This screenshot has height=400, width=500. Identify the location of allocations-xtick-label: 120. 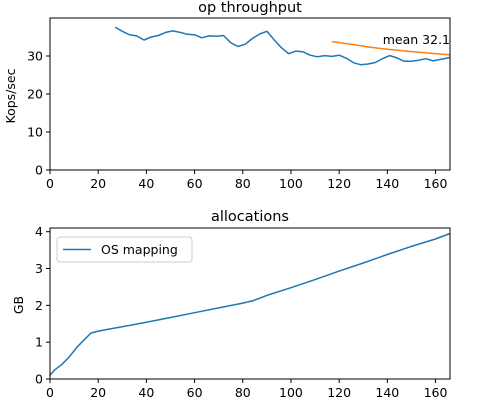
(339, 392).